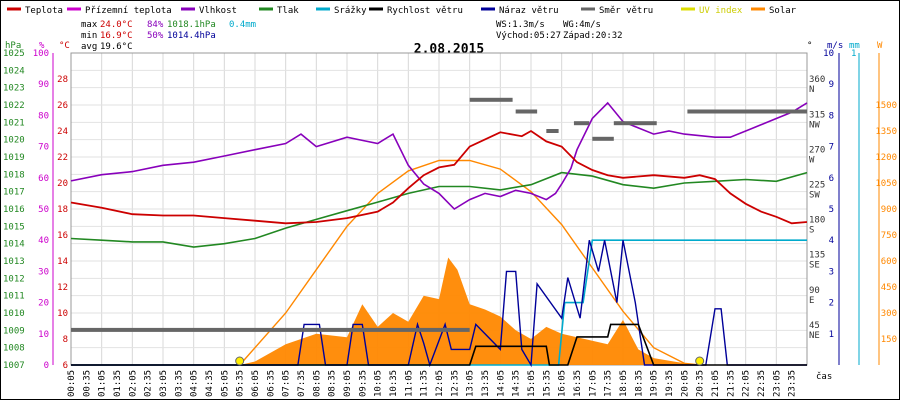 This screenshot has height=400, width=900. Describe the element at coordinates (394, 383) in the screenshot. I see `time-tick: 10:35` at that location.